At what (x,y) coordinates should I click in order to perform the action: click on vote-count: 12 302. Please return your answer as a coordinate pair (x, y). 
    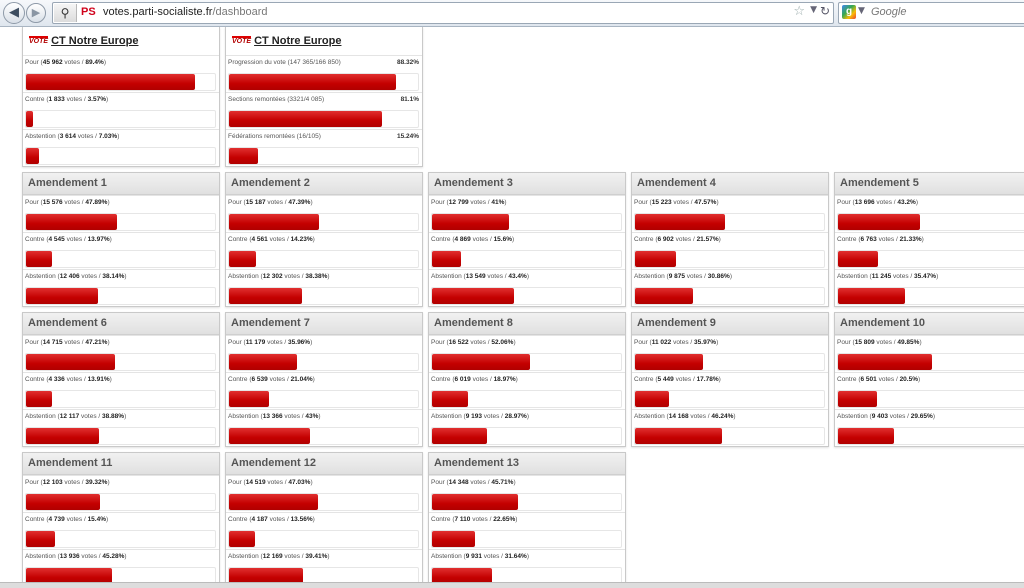
    Looking at the image, I should click on (272, 276).